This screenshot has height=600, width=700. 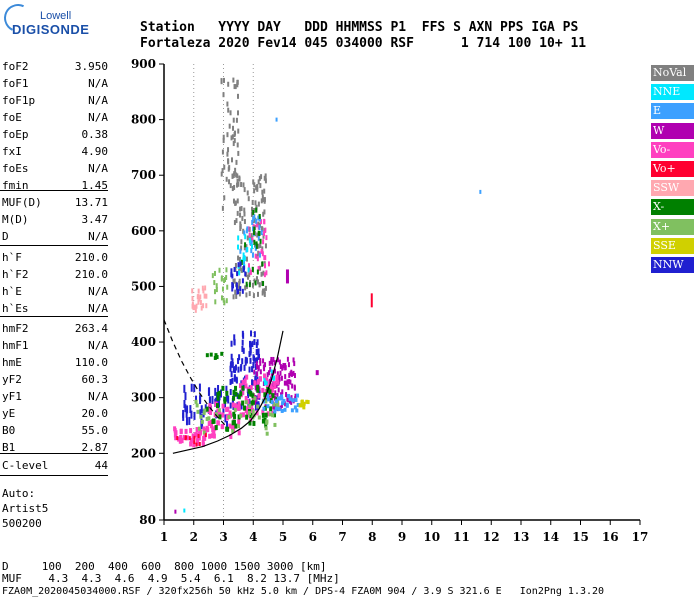 I want to click on param-row: fmin 1.45, so click(x=55, y=187).